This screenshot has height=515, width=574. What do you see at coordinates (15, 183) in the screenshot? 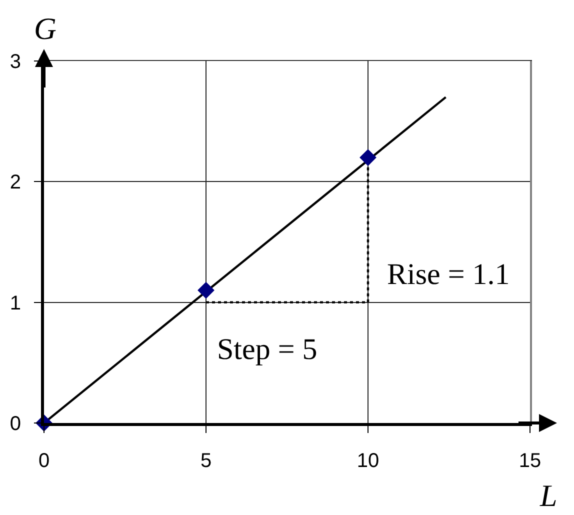
I see `y-tick-label: 2` at bounding box center [15, 183].